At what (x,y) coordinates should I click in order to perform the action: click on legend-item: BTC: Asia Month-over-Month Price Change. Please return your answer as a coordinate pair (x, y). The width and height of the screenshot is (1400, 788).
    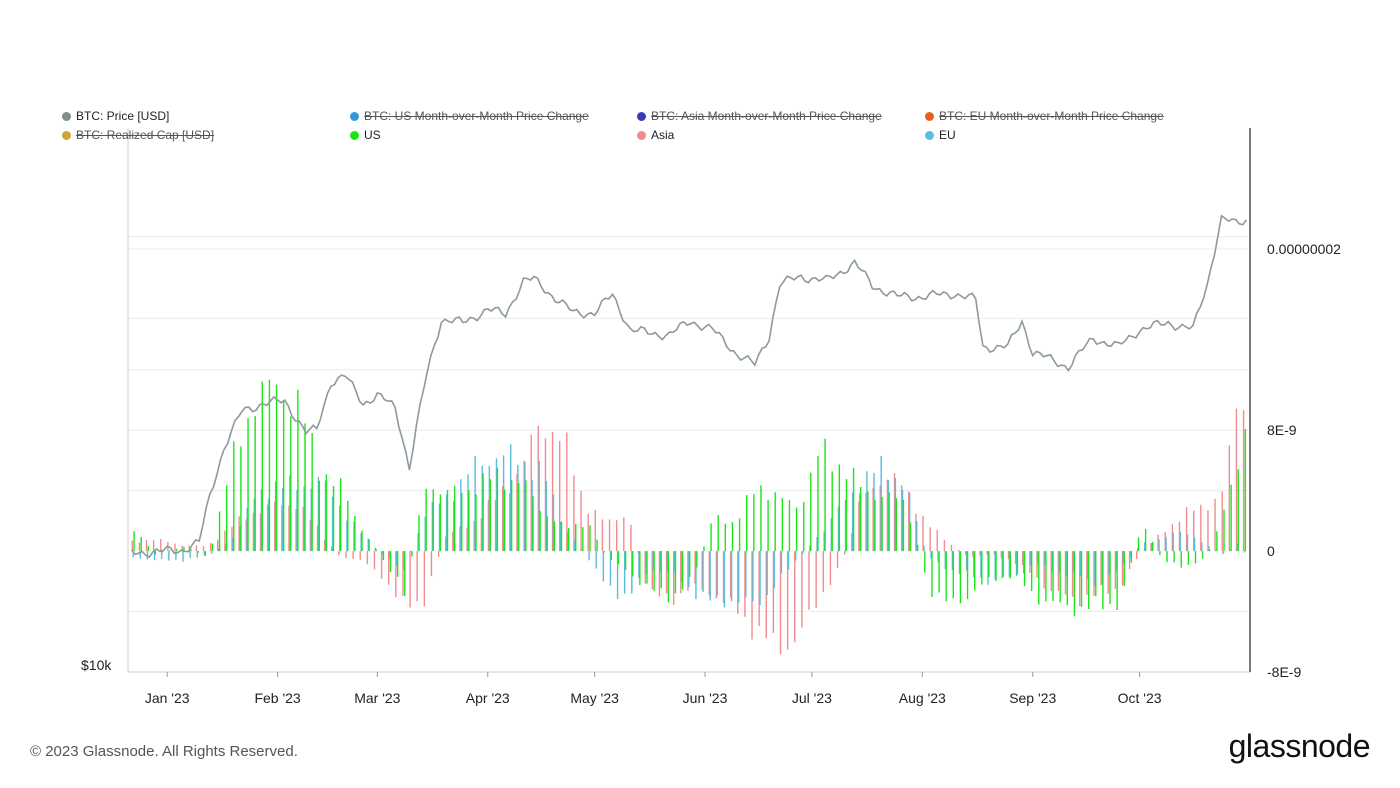
    Looking at the image, I should click on (759, 116).